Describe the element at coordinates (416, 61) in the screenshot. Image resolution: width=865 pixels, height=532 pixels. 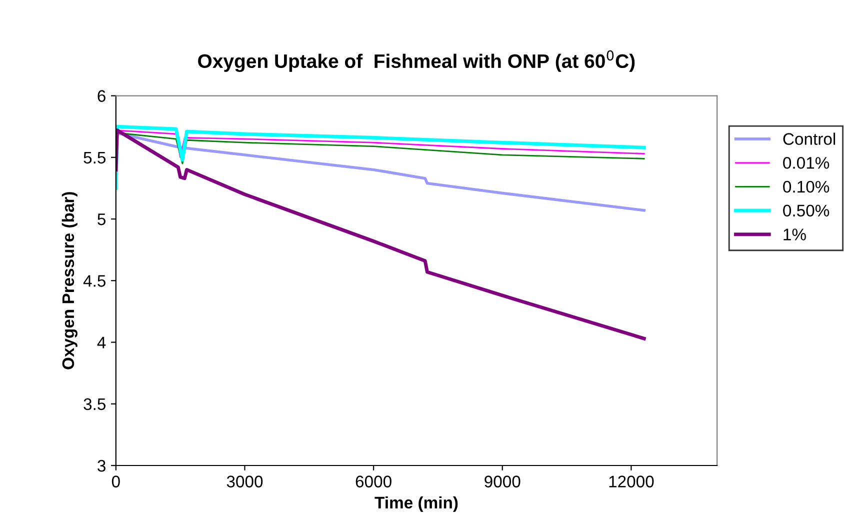
I see `chart-title: Oxygen Uptake of Fishmeal with ONP (at 60$^{0}$C)` at that location.